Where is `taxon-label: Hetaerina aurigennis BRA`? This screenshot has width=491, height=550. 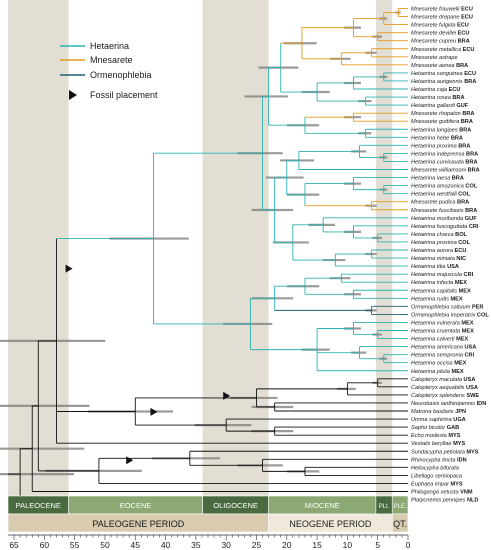 taxon-label: Hetaerina aurigennis BRA is located at coordinates (443, 82).